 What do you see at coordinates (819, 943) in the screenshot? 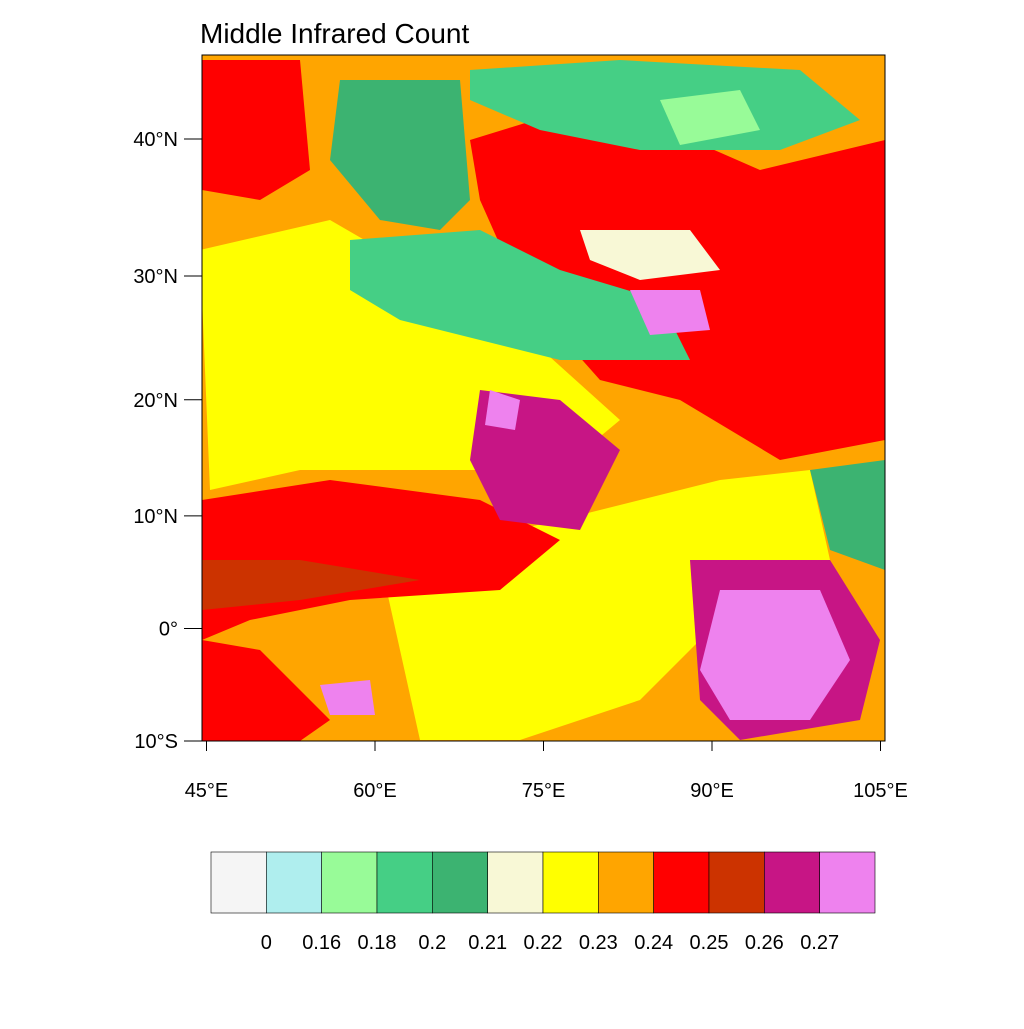
I see `colorbar-label: 0.27` at bounding box center [819, 943].